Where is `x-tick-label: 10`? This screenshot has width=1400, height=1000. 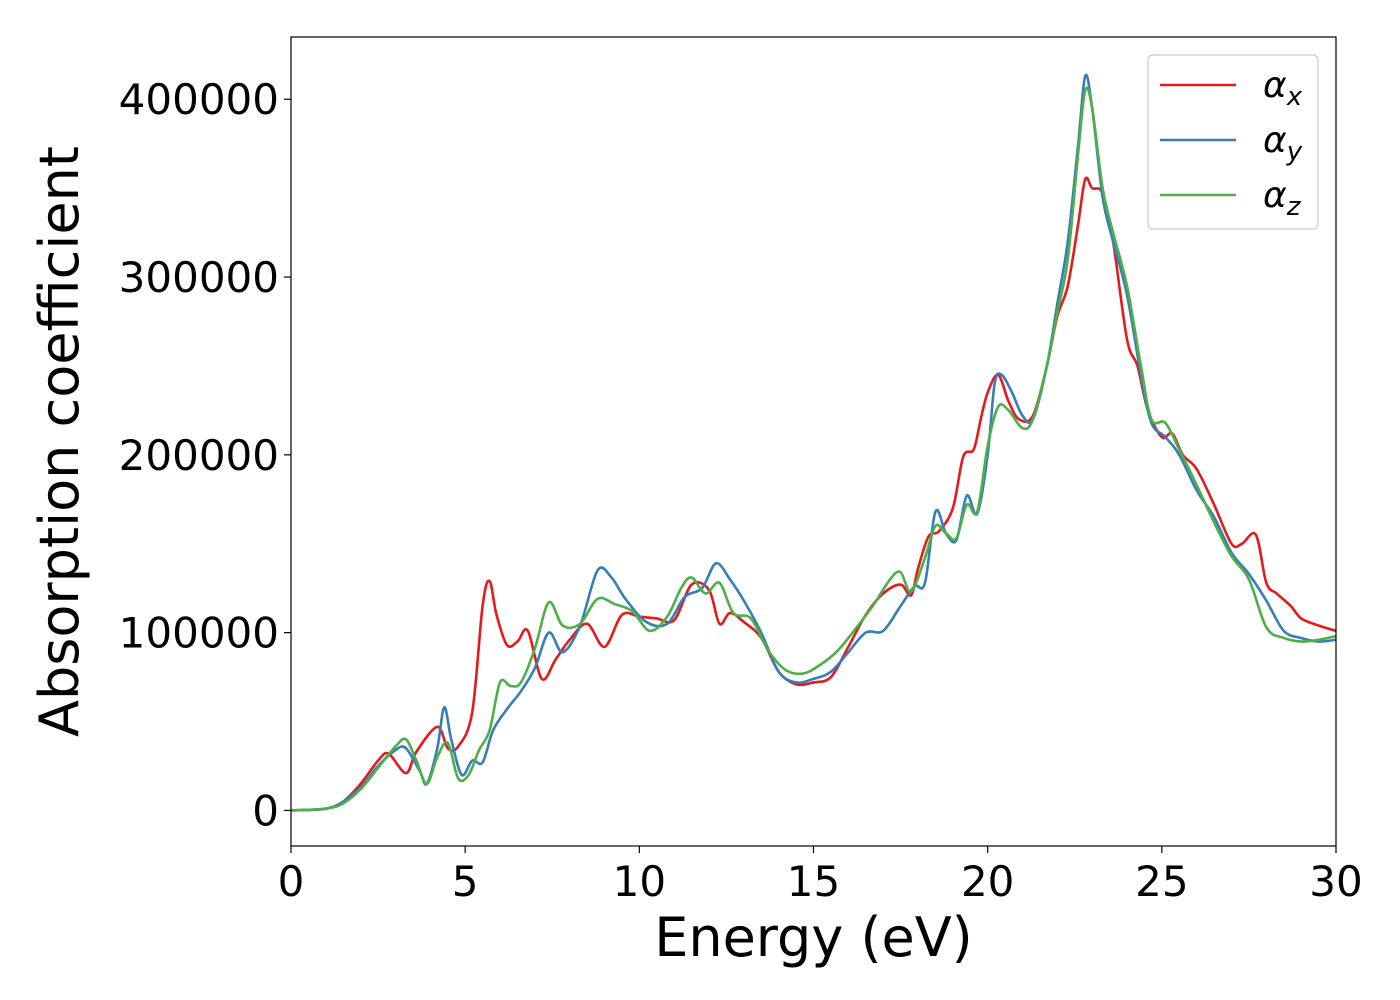 x-tick-label: 10 is located at coordinates (639, 881).